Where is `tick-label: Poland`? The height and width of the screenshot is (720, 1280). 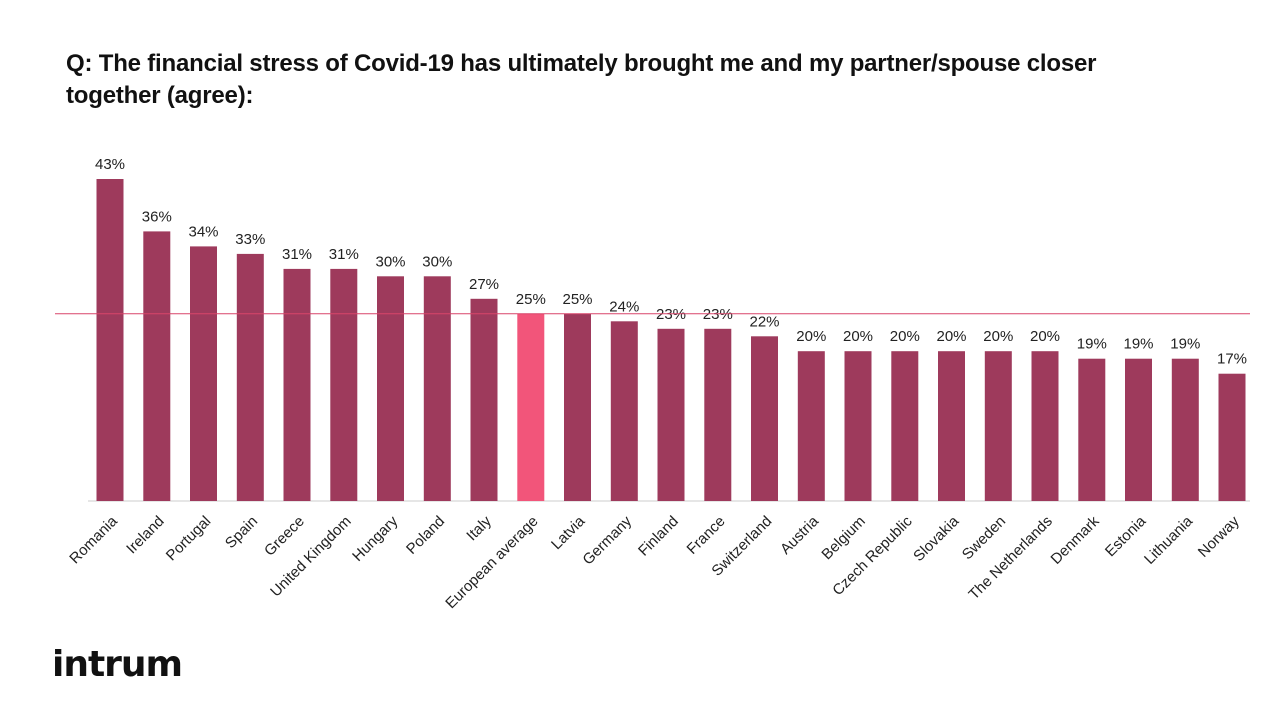 tick-label: Poland is located at coordinates (425, 535).